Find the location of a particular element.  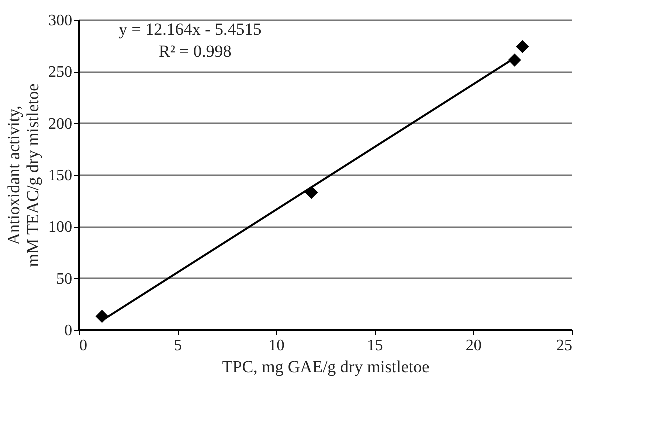

x-tick-label: 15 is located at coordinates (375, 346).